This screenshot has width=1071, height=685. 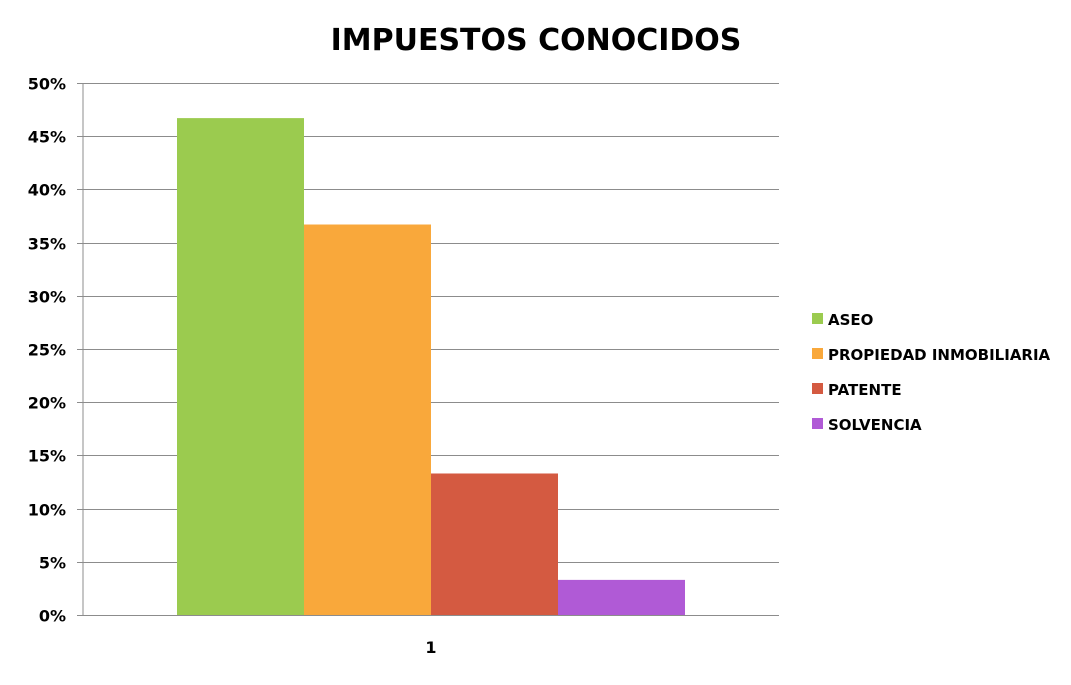 What do you see at coordinates (939, 355) in the screenshot?
I see `legend-label: PROPIEDAD INMOBILIARIA` at bounding box center [939, 355].